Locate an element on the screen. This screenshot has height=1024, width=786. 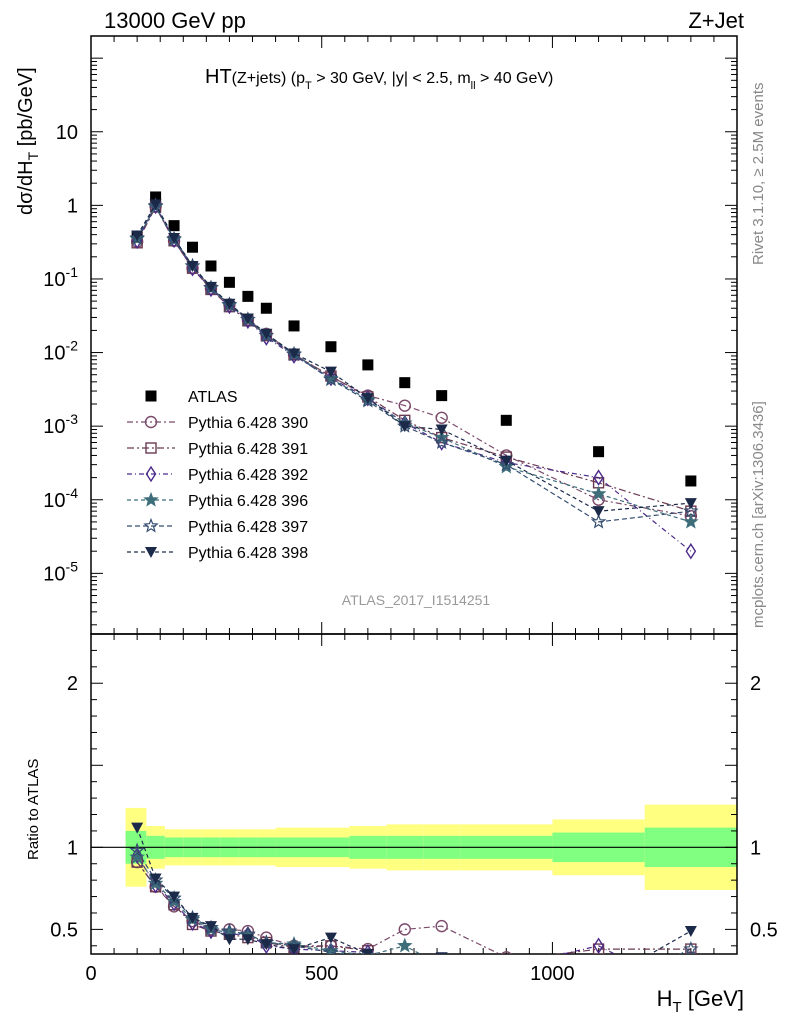
analysis-watermark: ATLAS_2017_I1514251 is located at coordinates (416, 600).